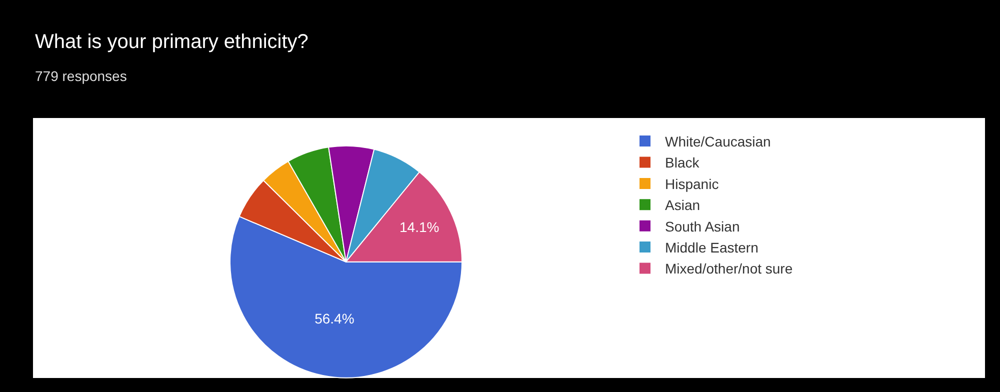  Describe the element at coordinates (171, 42) in the screenshot. I see `chart-title: What is your primary ethnicity?` at that location.